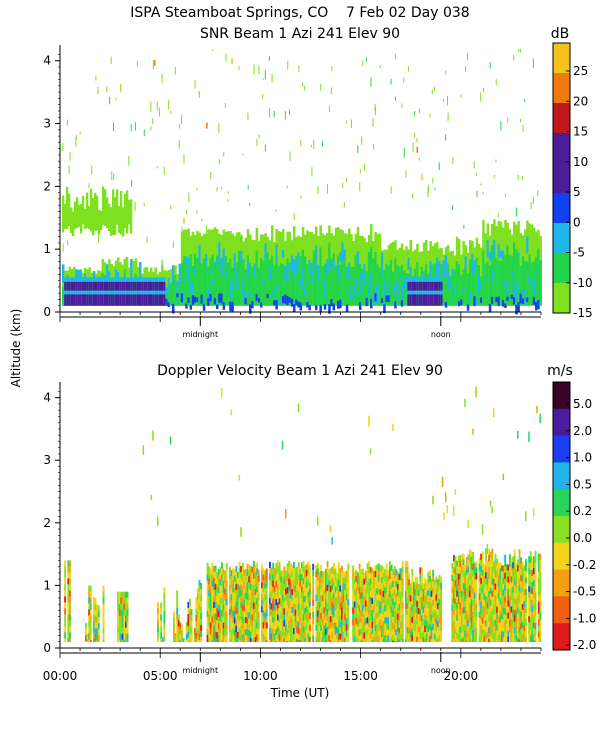  I want to click on snr-colorbar-tick-label: -10, so click(583, 283).